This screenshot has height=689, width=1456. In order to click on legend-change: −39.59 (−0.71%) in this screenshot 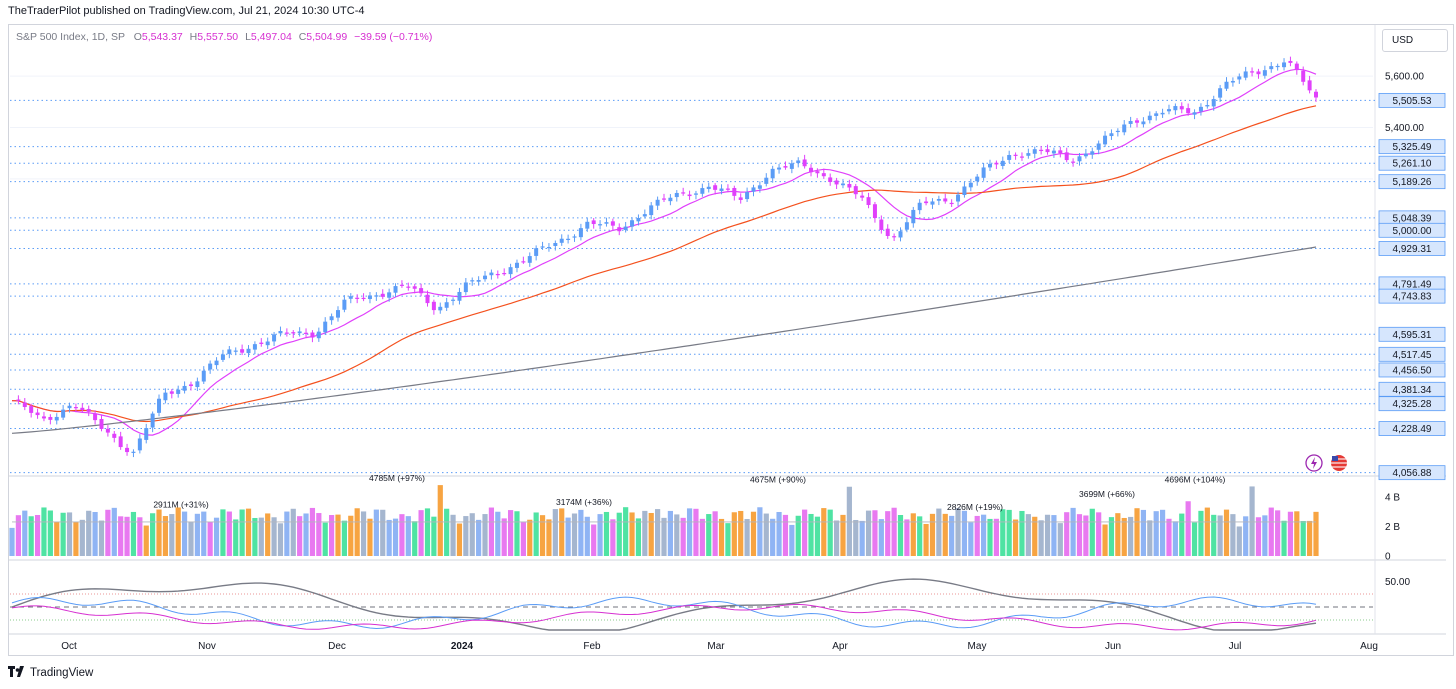, I will do `click(393, 37)`.